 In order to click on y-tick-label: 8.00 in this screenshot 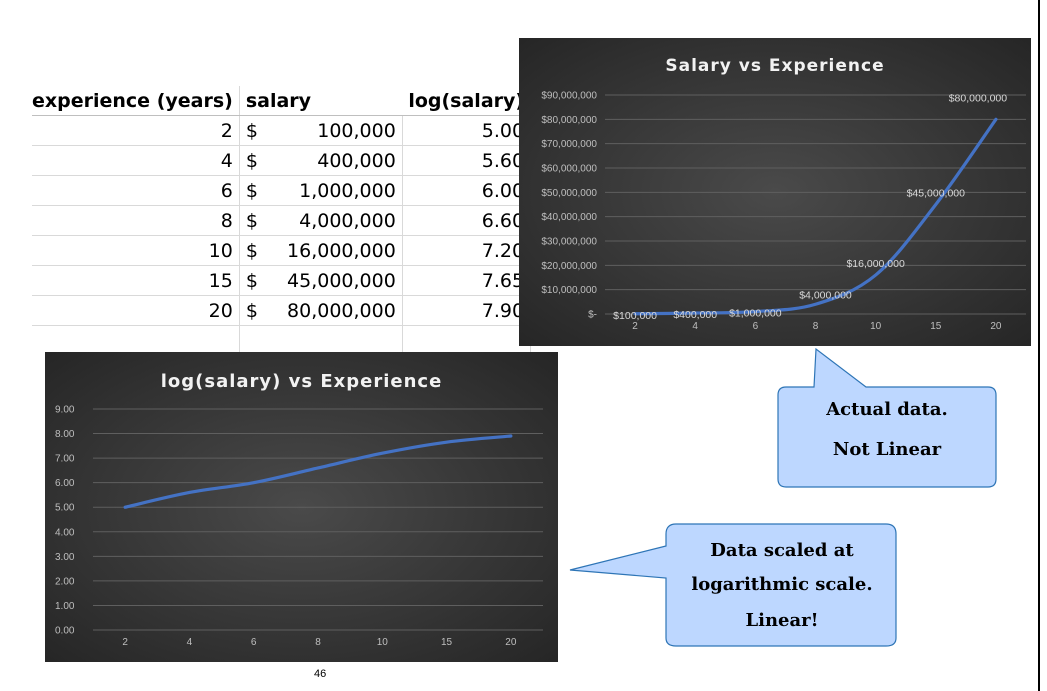, I will do `click(65, 434)`.